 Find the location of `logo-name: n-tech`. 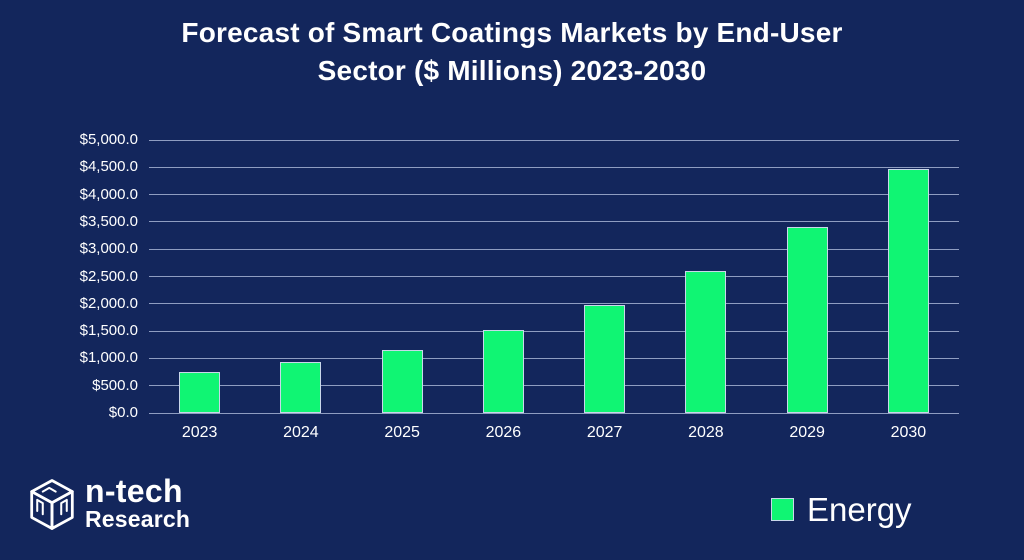

logo-name: n-tech is located at coordinates (134, 491).